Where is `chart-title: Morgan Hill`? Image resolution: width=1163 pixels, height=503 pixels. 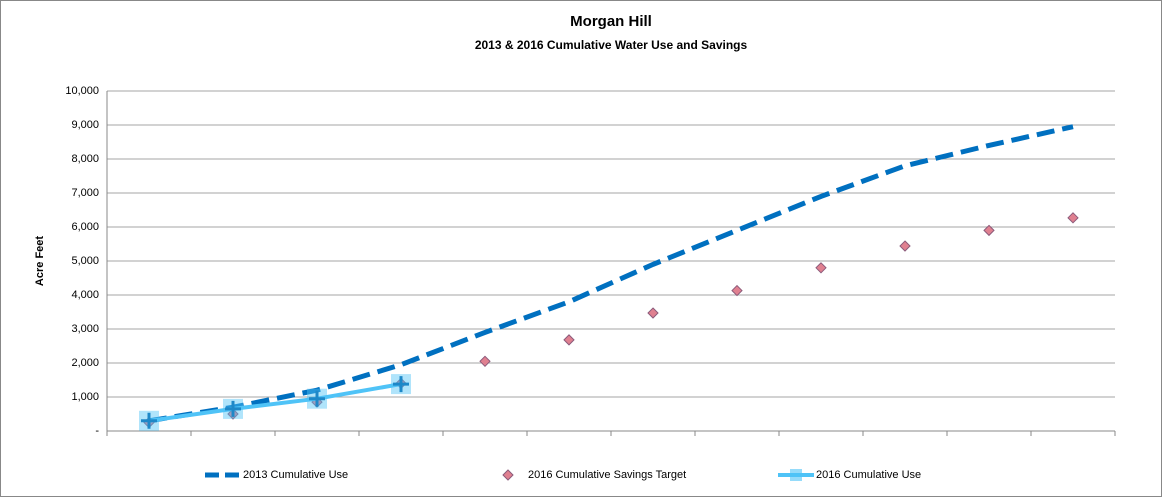 chart-title: Morgan Hill is located at coordinates (611, 21).